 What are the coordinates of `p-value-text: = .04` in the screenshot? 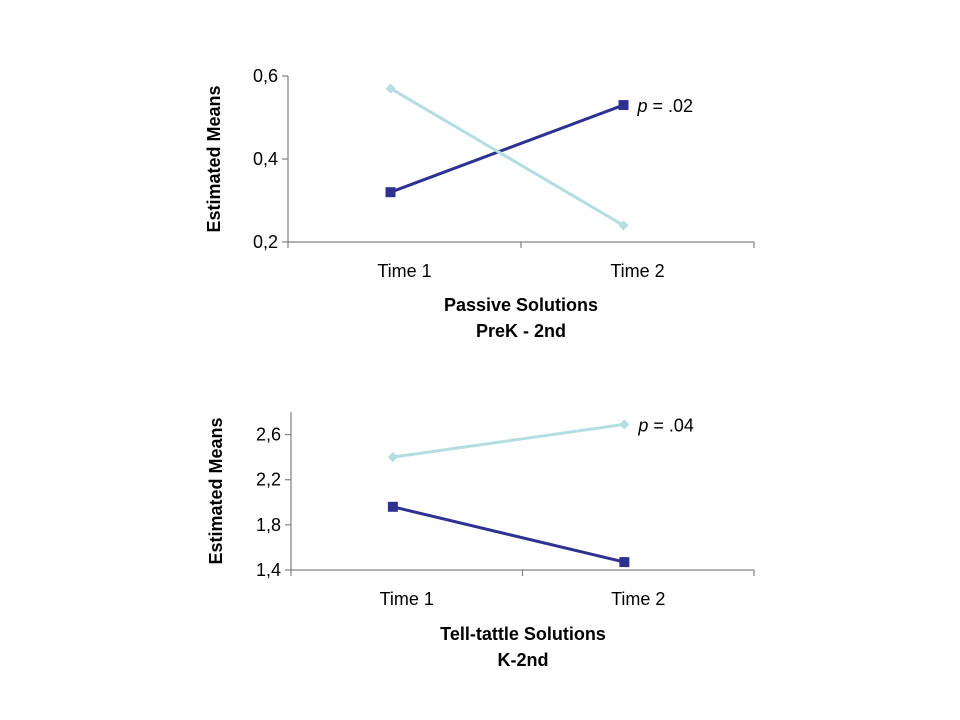 It's located at (671, 425).